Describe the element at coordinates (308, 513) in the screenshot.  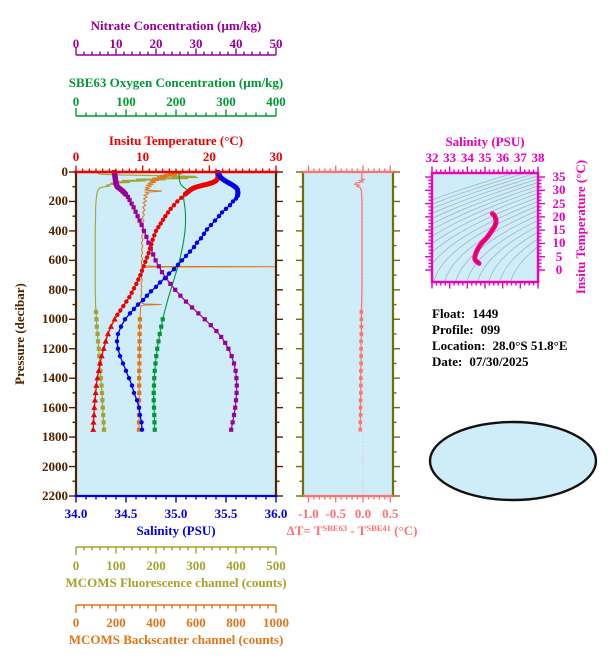
I see `delta-t-tick-label: -1.0` at that location.